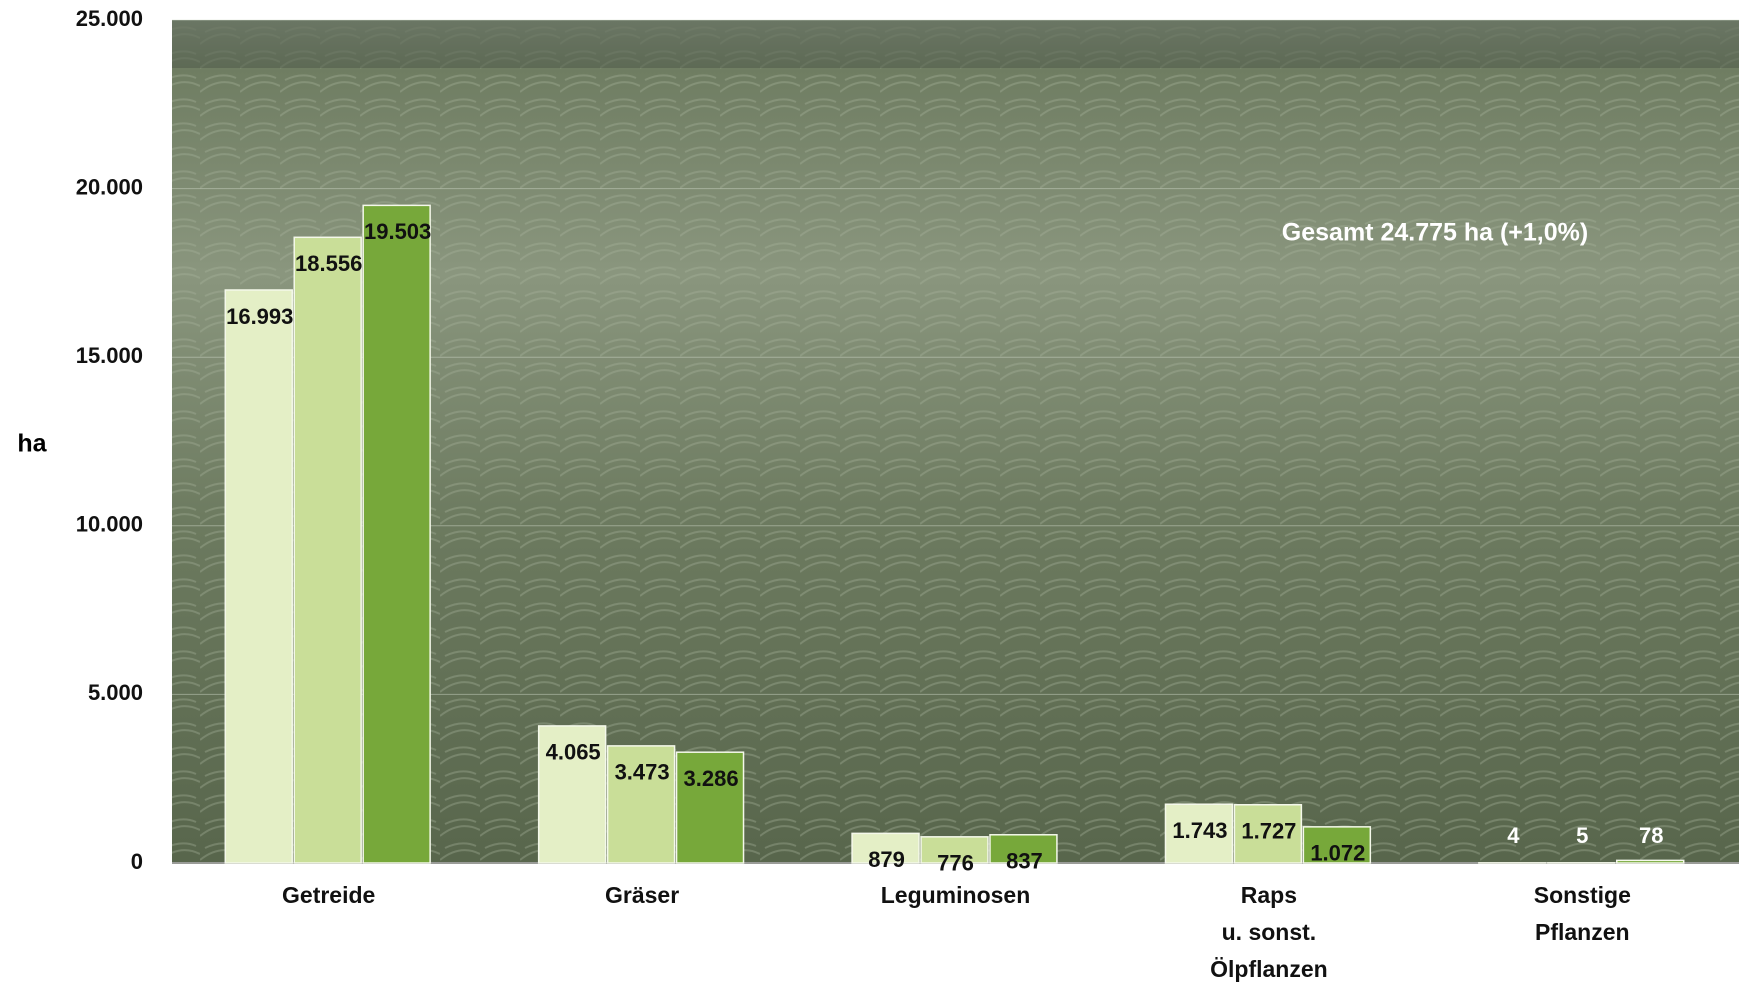 This screenshot has width=1739, height=989. Describe the element at coordinates (642, 895) in the screenshot. I see `x-tick-label: Gräser` at that location.